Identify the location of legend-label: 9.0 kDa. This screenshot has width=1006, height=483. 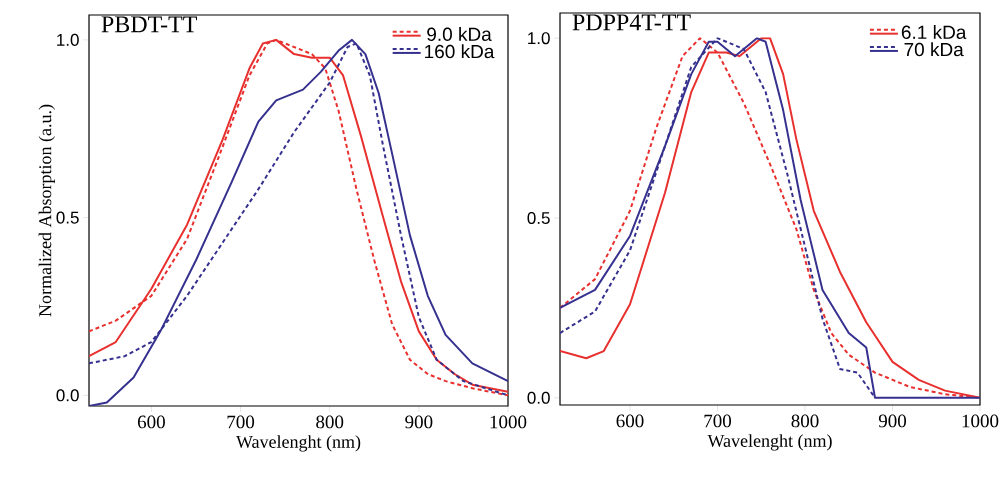
(459, 34).